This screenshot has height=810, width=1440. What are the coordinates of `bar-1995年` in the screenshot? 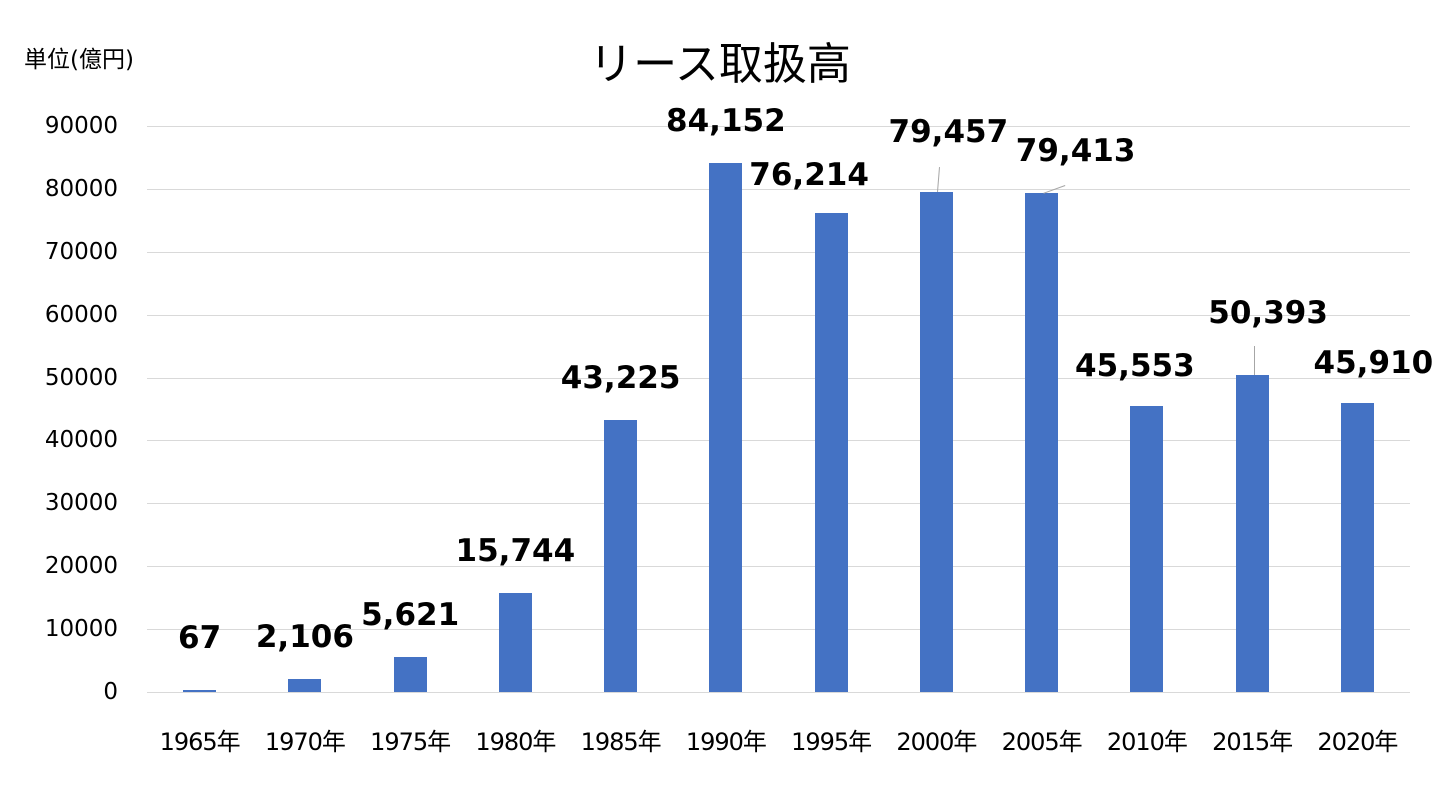 It's located at (831, 452).